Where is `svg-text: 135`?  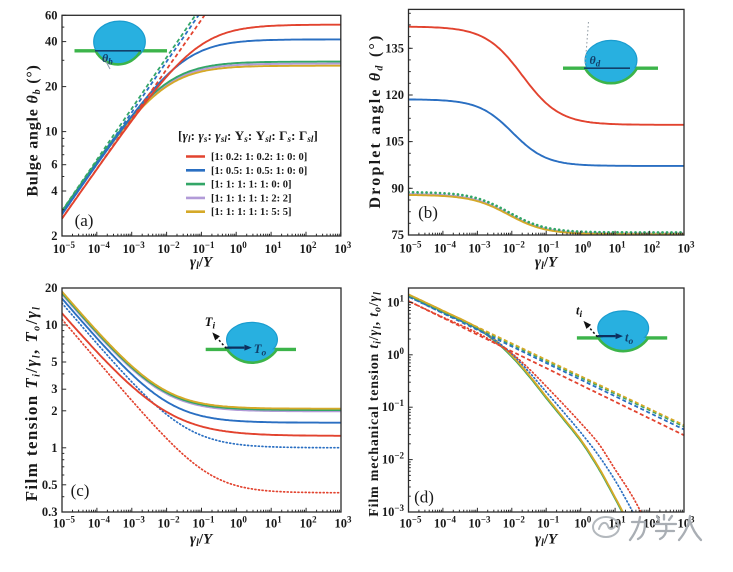 svg-text: 135 is located at coordinates (394, 48).